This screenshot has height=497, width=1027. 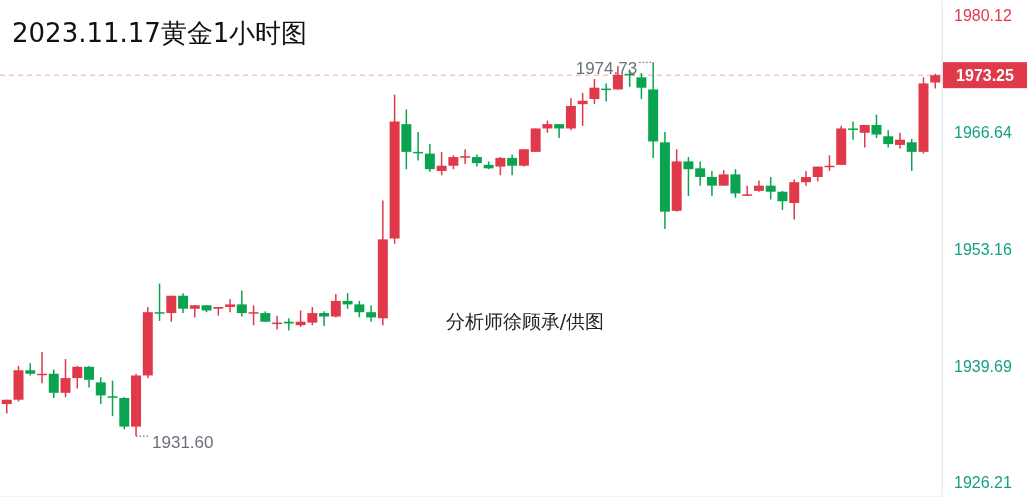 What do you see at coordinates (983, 366) in the screenshot?
I see `y-tick-label: 1939.69` at bounding box center [983, 366].